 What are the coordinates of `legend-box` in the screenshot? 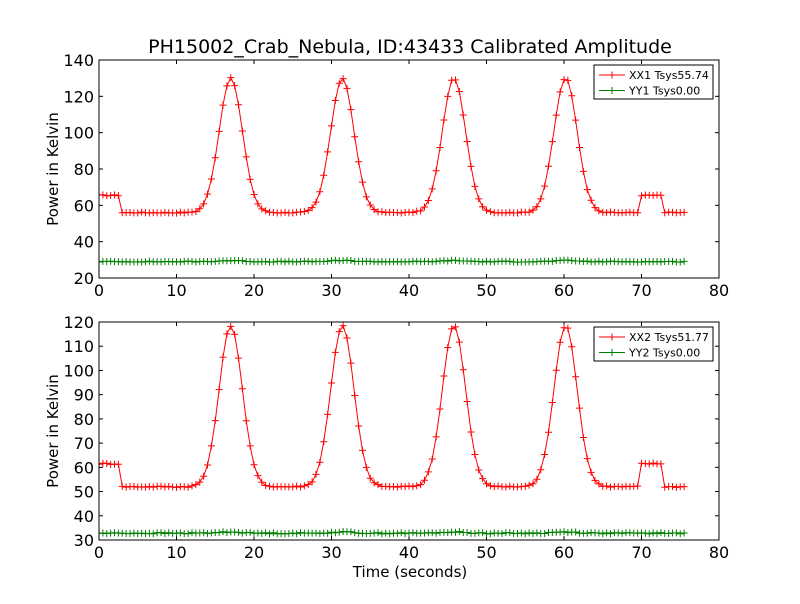 It's located at (653, 82).